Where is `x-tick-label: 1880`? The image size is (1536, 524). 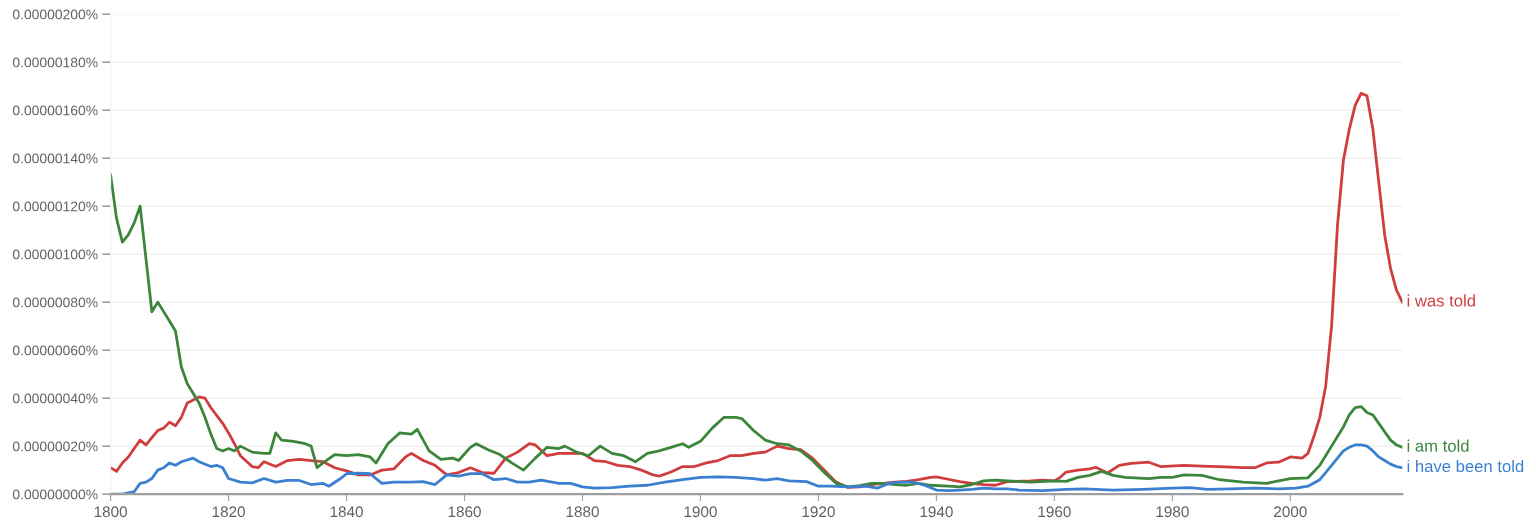
x-tick-label: 1880 is located at coordinates (582, 512).